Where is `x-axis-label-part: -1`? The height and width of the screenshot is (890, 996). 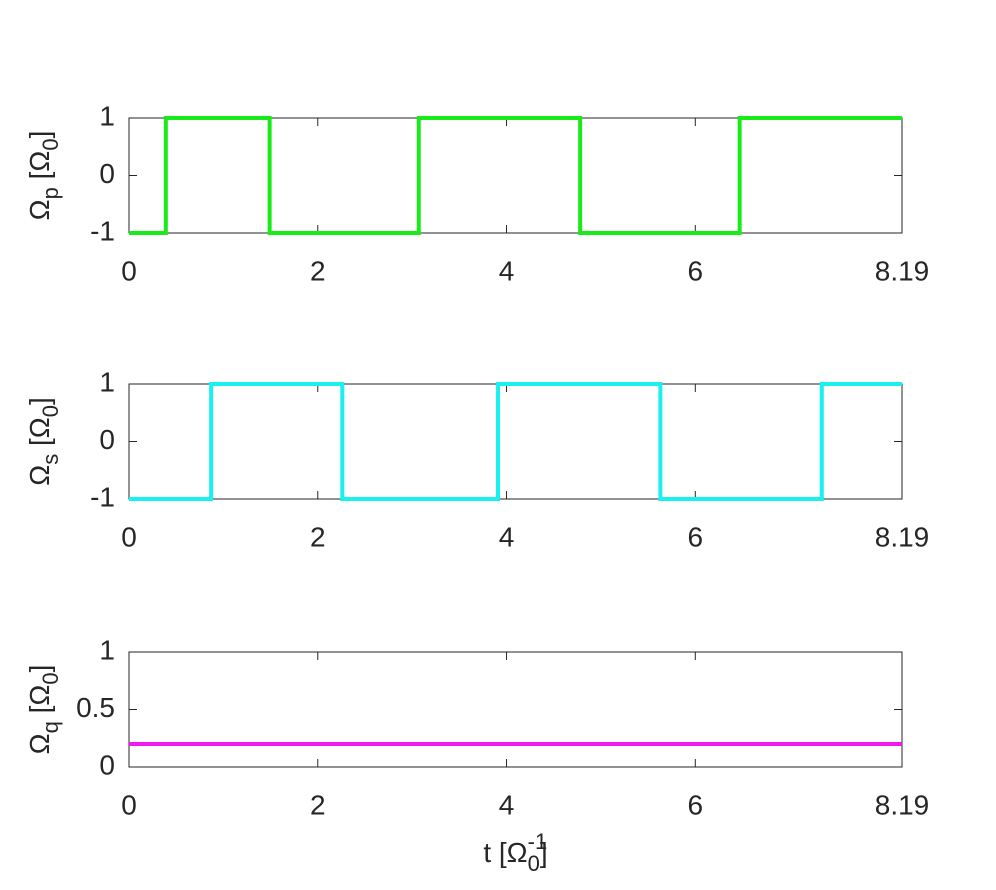 x-axis-label-part: -1 is located at coordinates (538, 841).